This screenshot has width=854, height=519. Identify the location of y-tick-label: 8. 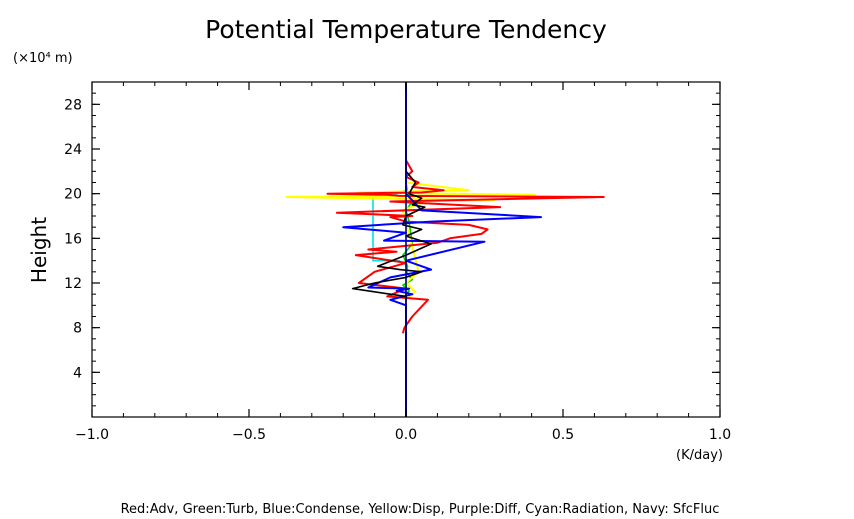
(77, 329).